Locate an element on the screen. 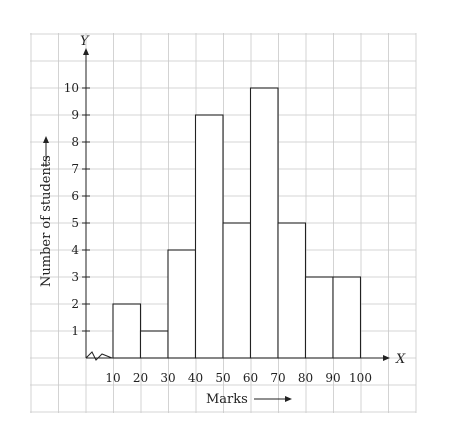 The width and height of the screenshot is (450, 448). y-axis-label: Number of students is located at coordinates (46, 221).